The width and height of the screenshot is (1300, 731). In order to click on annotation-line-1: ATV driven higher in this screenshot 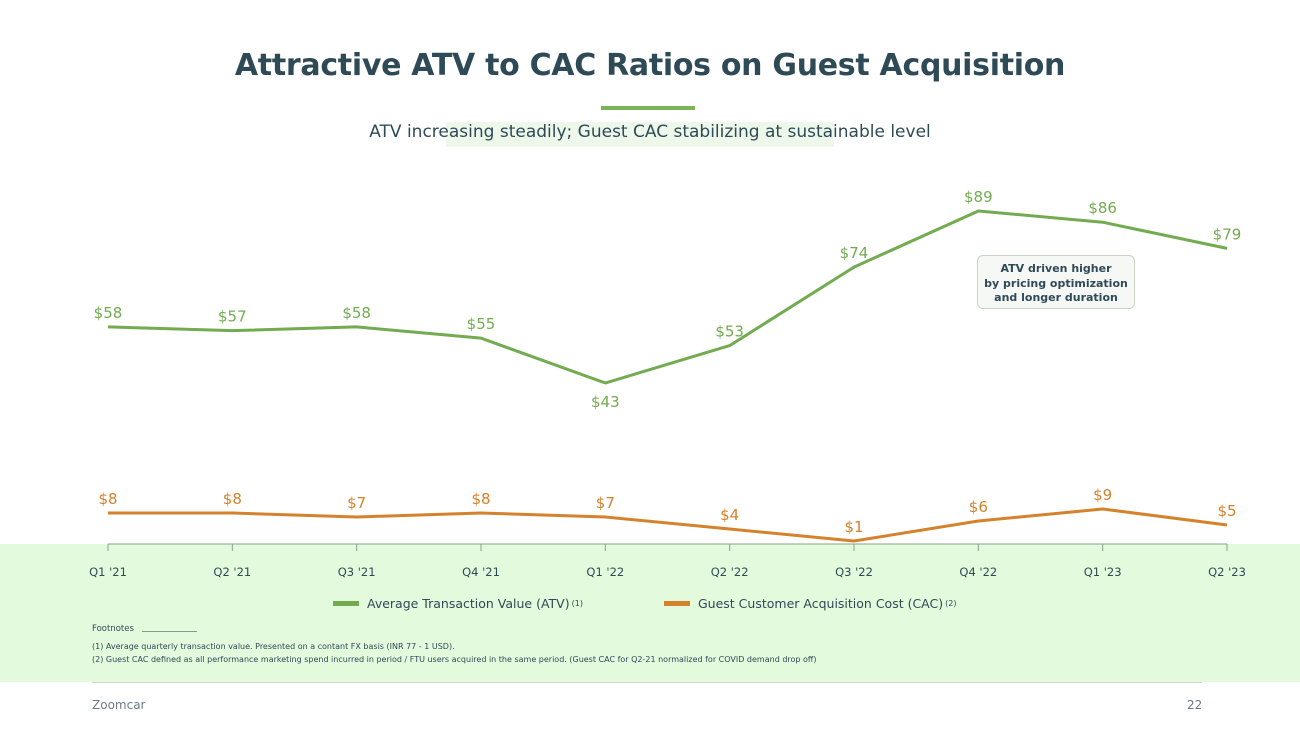, I will do `click(1056, 268)`.